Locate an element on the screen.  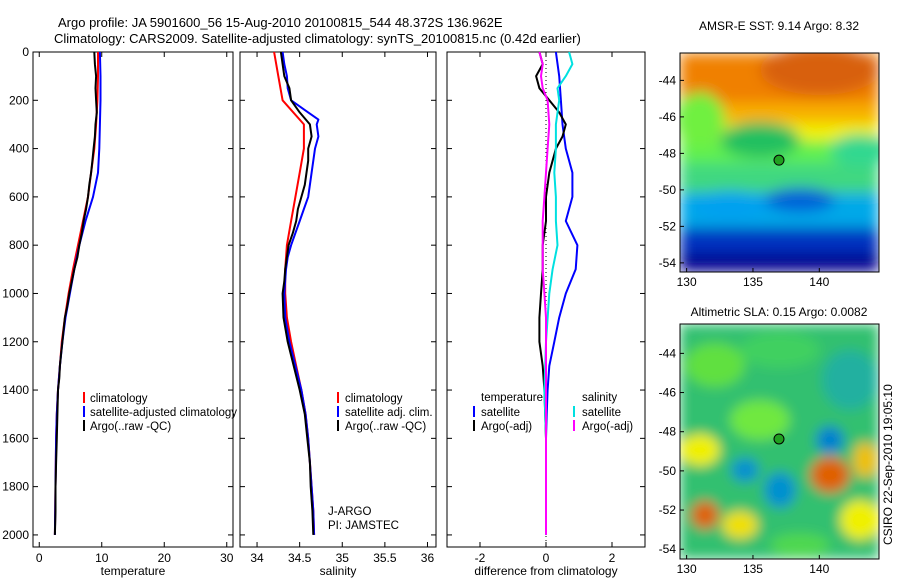
sla-map-panel: Altimetric SLA: 0.15 Argo: 0.0082 130 is located at coordinates (769, 440).